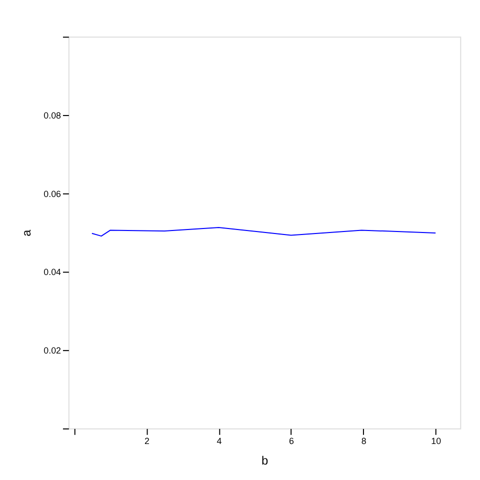 This screenshot has height=480, width=480. I want to click on x-tick-label: 6, so click(291, 441).